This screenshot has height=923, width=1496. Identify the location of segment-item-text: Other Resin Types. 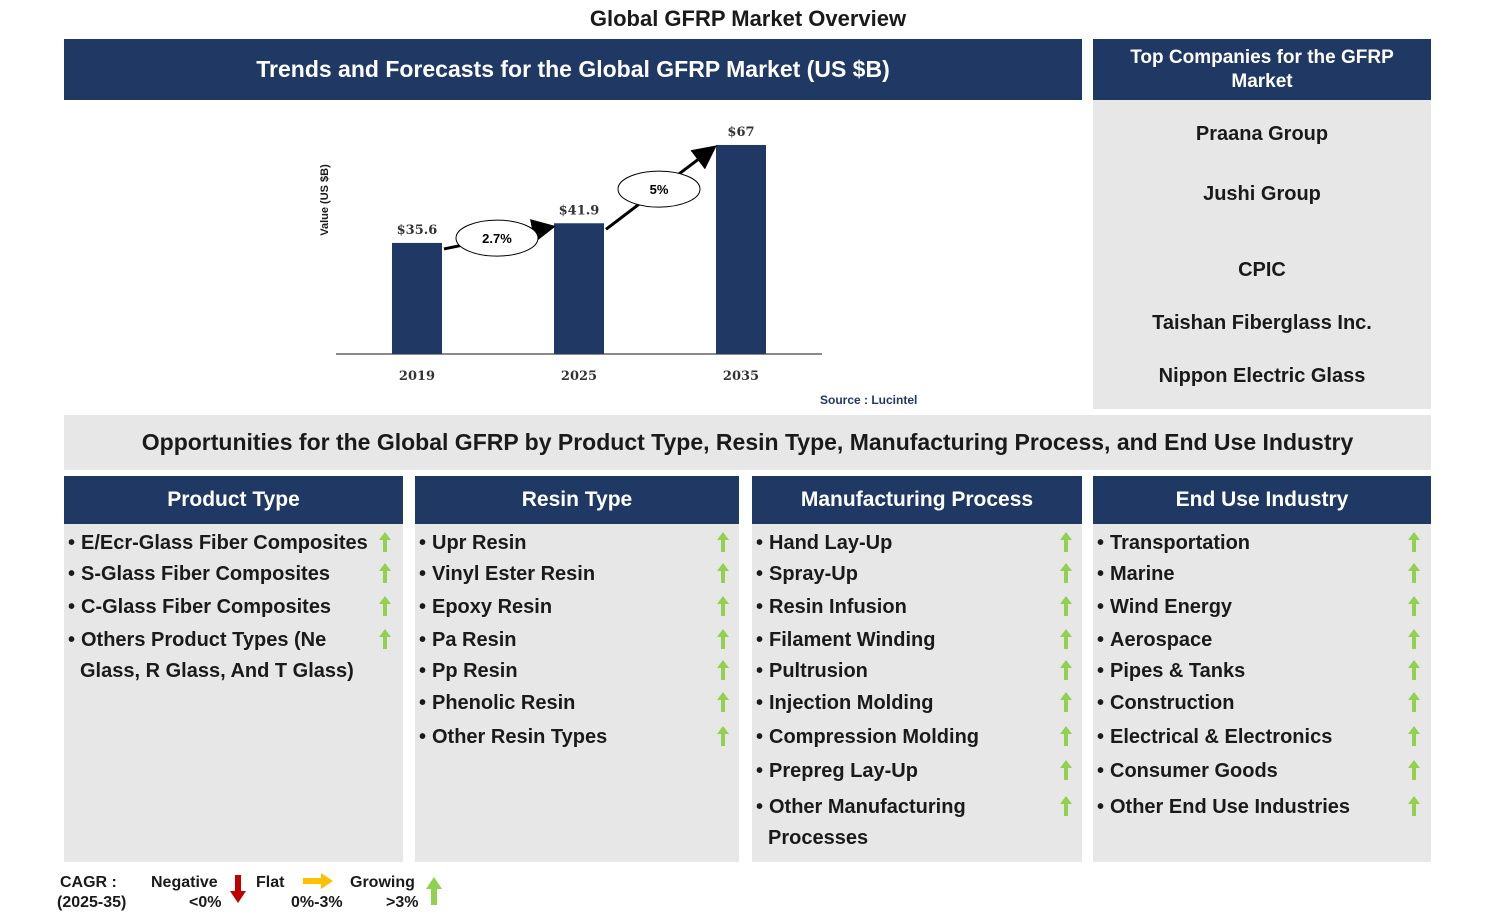
(520, 737).